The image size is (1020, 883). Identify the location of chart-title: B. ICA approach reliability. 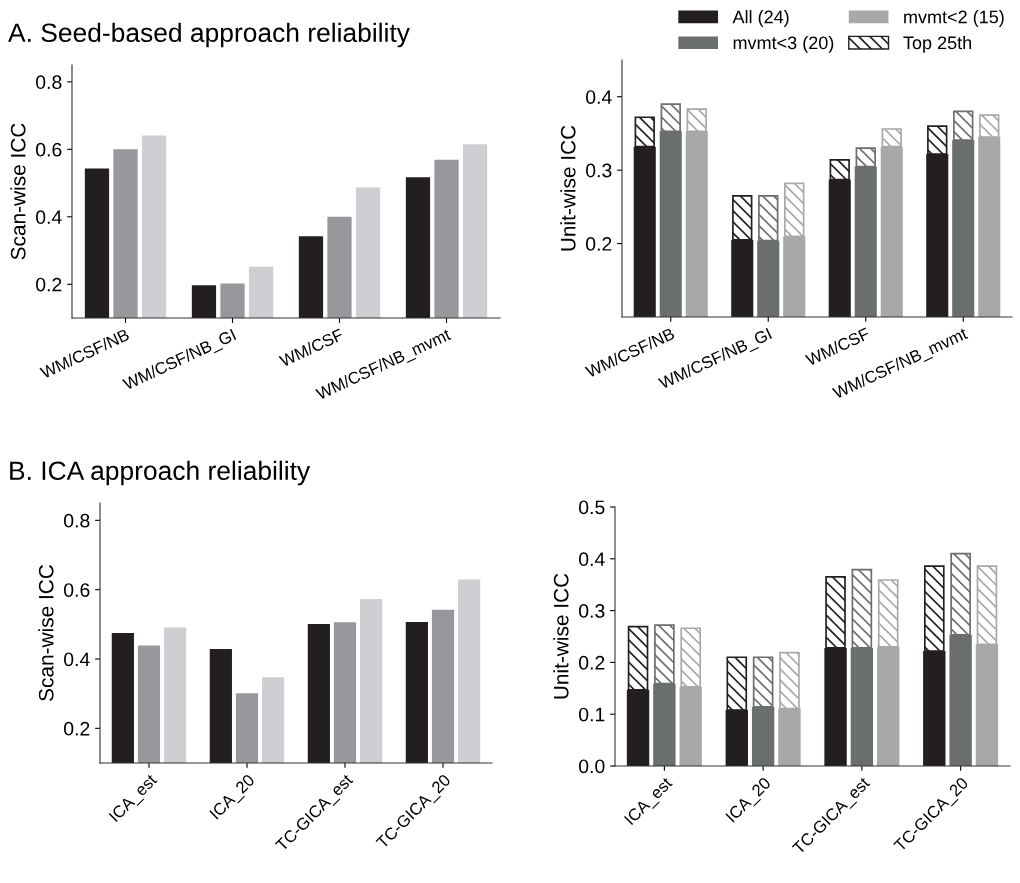
(160, 473).